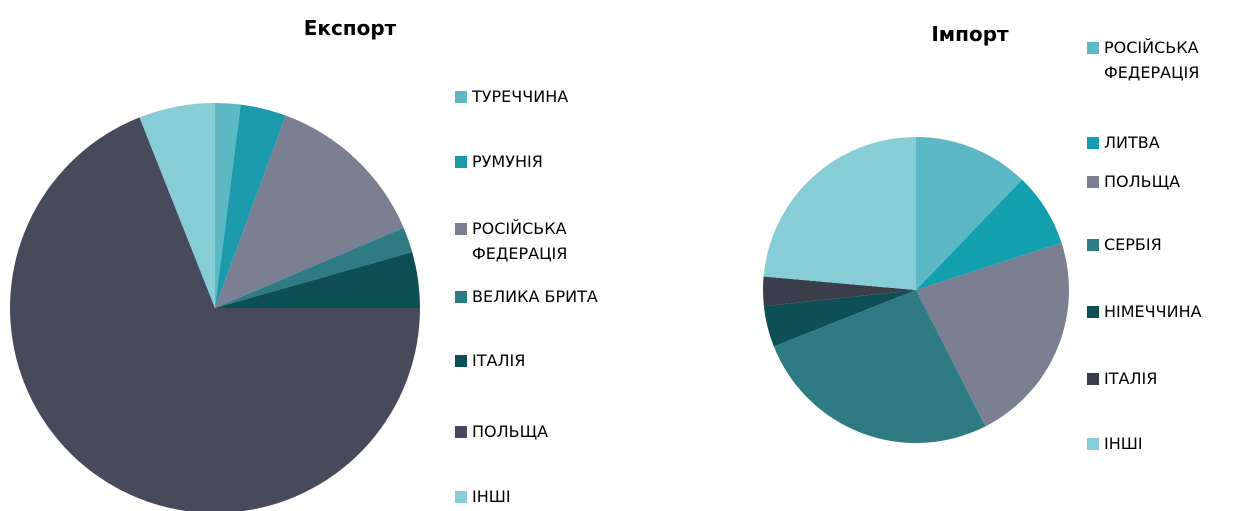 Image resolution: width=1237 pixels, height=511 pixels. I want to click on legend-item: РУМУНІЯ, so click(530, 161).